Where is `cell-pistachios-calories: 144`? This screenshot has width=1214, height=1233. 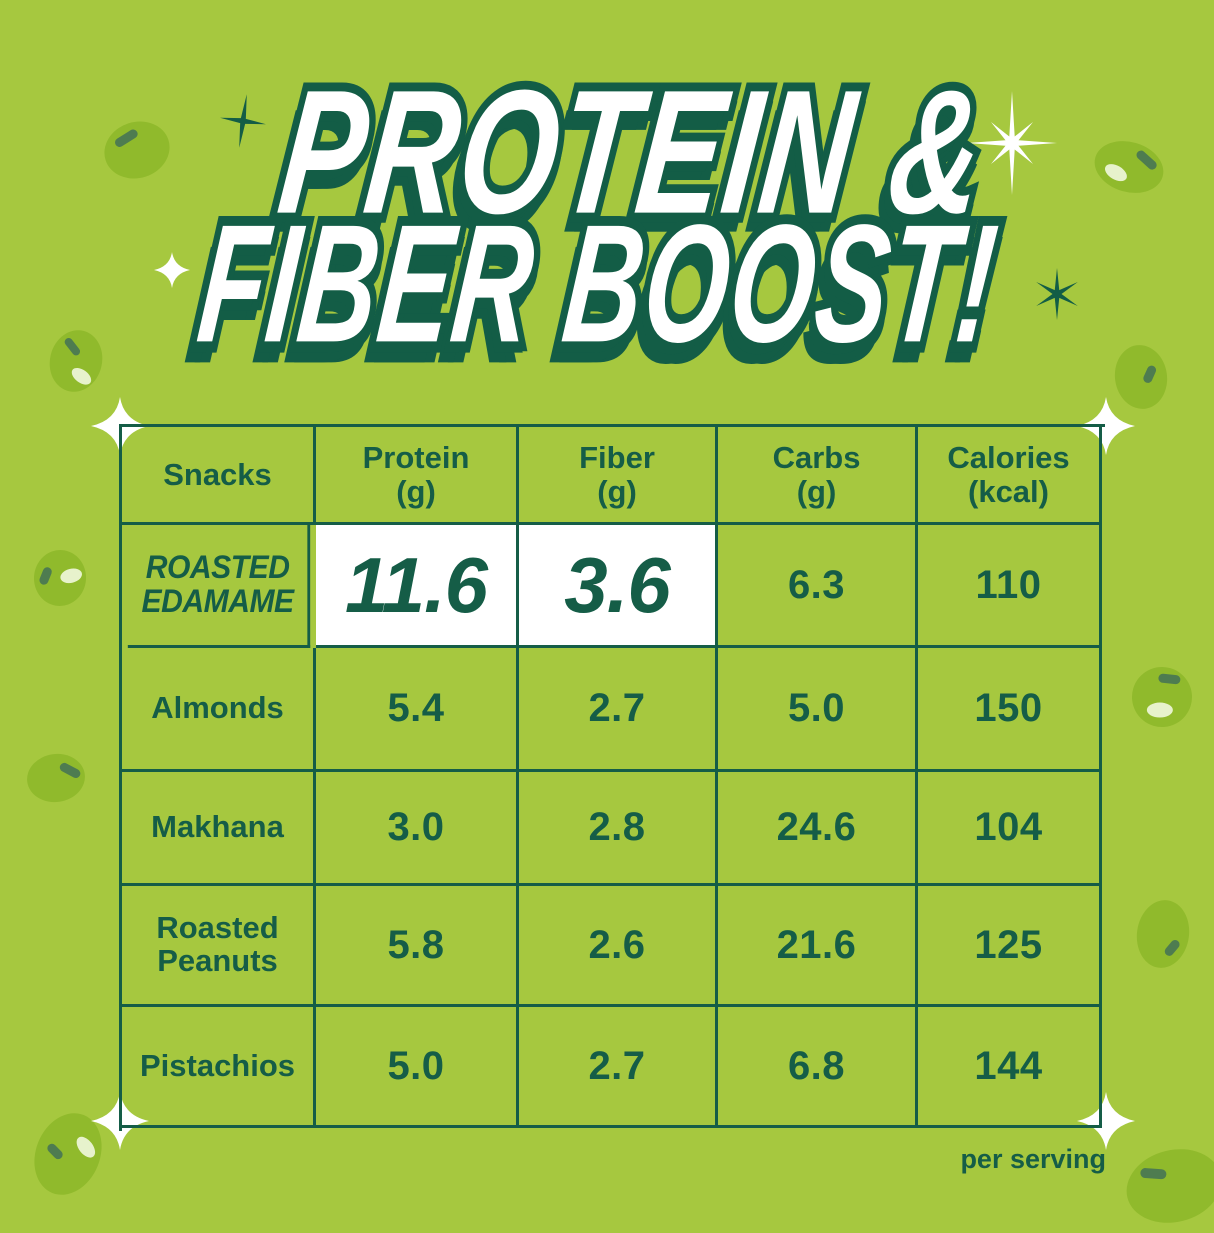
cell-pistachios-calories: 144 is located at coordinates (1010, 1067).